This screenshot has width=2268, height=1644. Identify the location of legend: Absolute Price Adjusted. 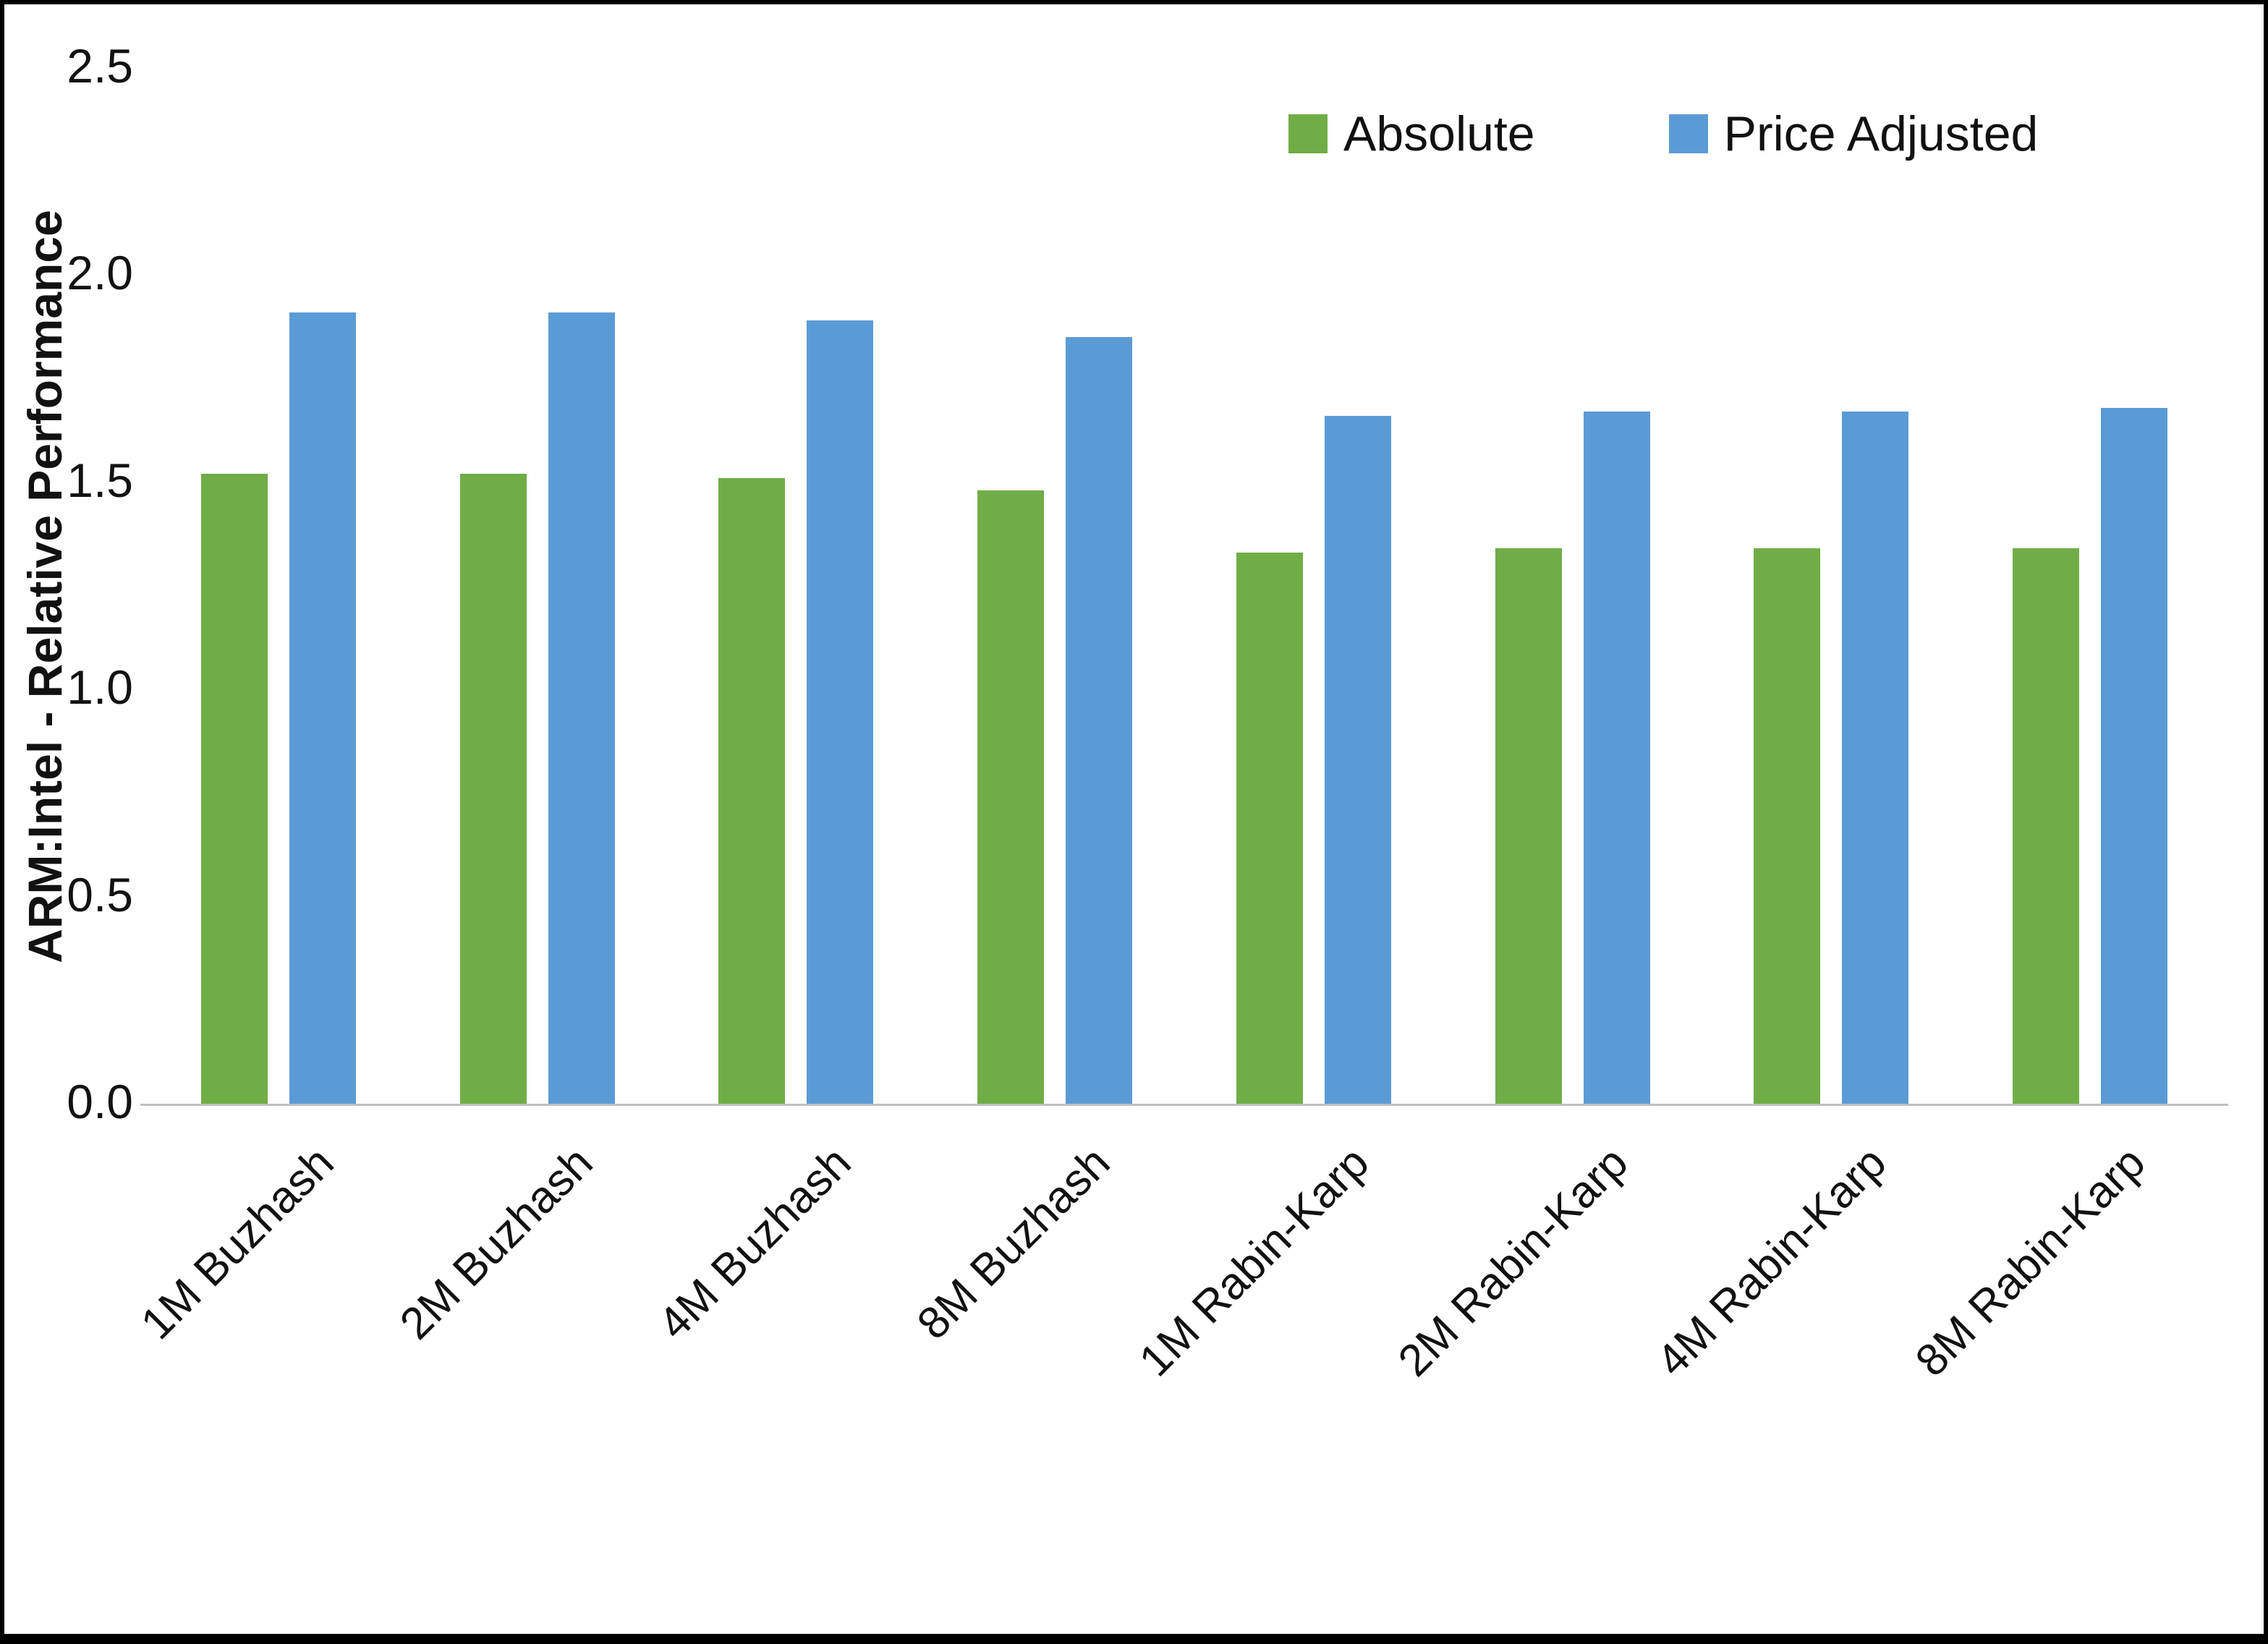
(1663, 134).